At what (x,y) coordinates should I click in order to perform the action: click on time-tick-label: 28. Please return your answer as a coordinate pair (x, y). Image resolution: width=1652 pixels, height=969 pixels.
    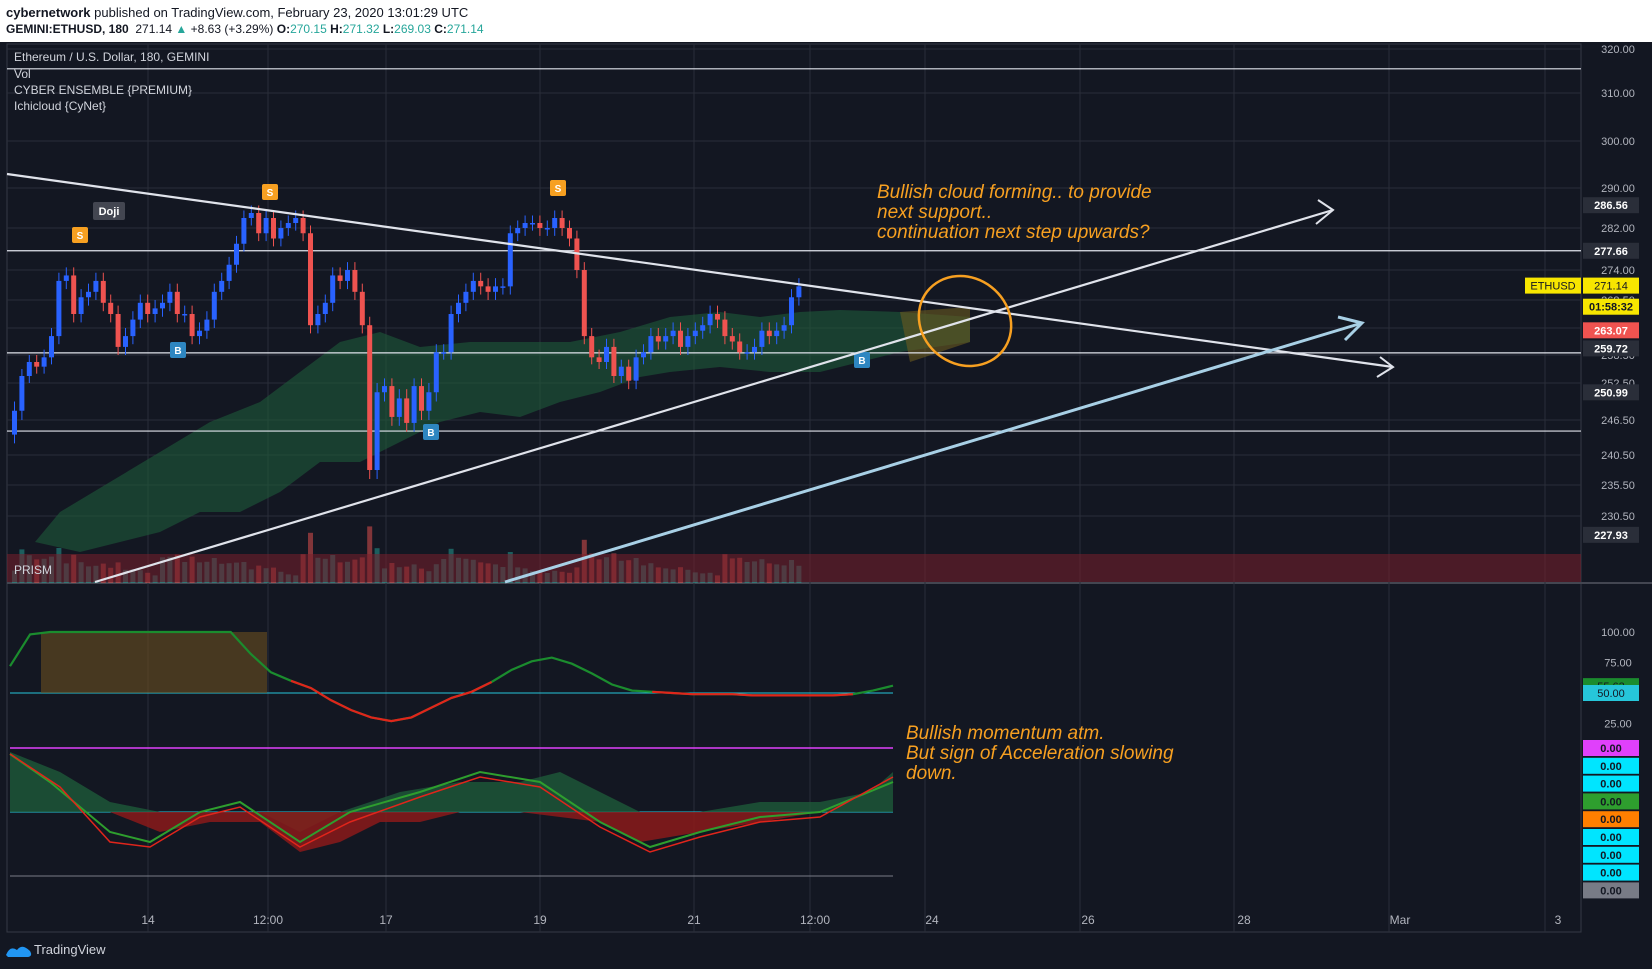
    Looking at the image, I should click on (1244, 920).